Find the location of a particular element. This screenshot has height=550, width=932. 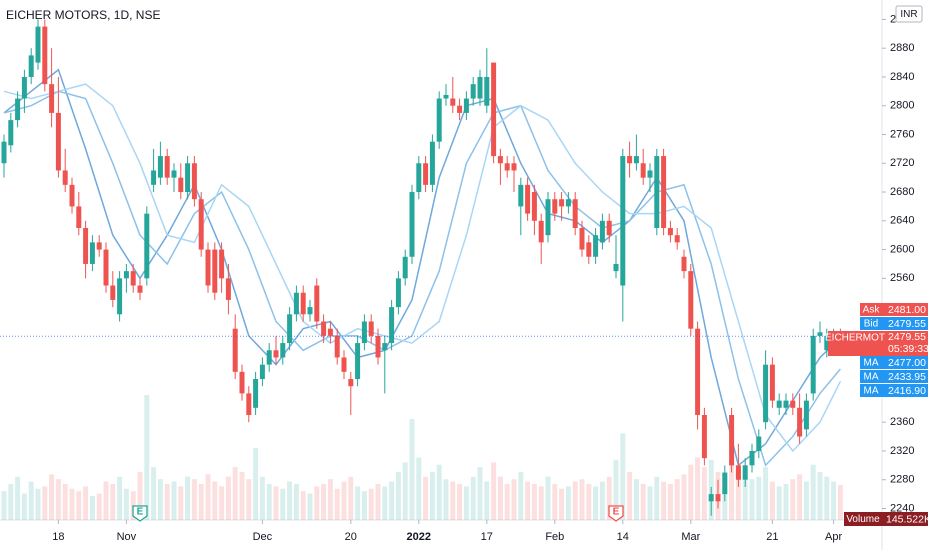

y-tick-label: 2600 is located at coordinates (902, 249).